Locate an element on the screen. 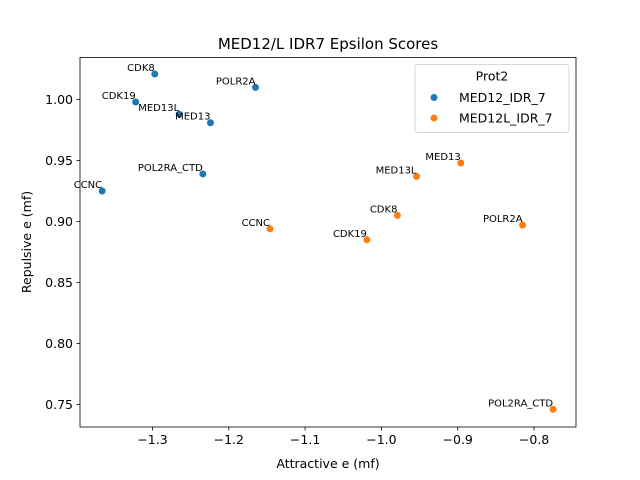 The height and width of the screenshot is (480, 640). y-tick-label: 0.85 is located at coordinates (59, 282).